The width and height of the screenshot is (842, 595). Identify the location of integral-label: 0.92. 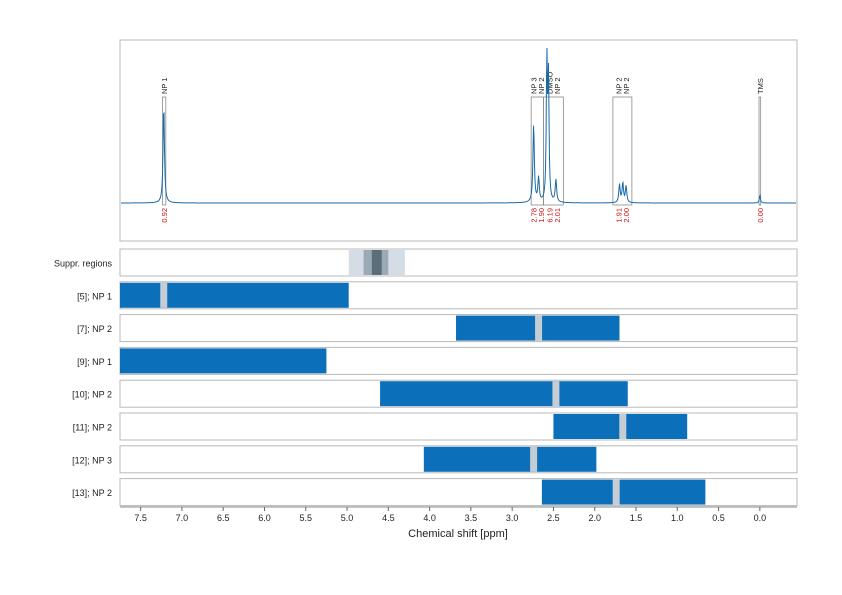
(164, 215).